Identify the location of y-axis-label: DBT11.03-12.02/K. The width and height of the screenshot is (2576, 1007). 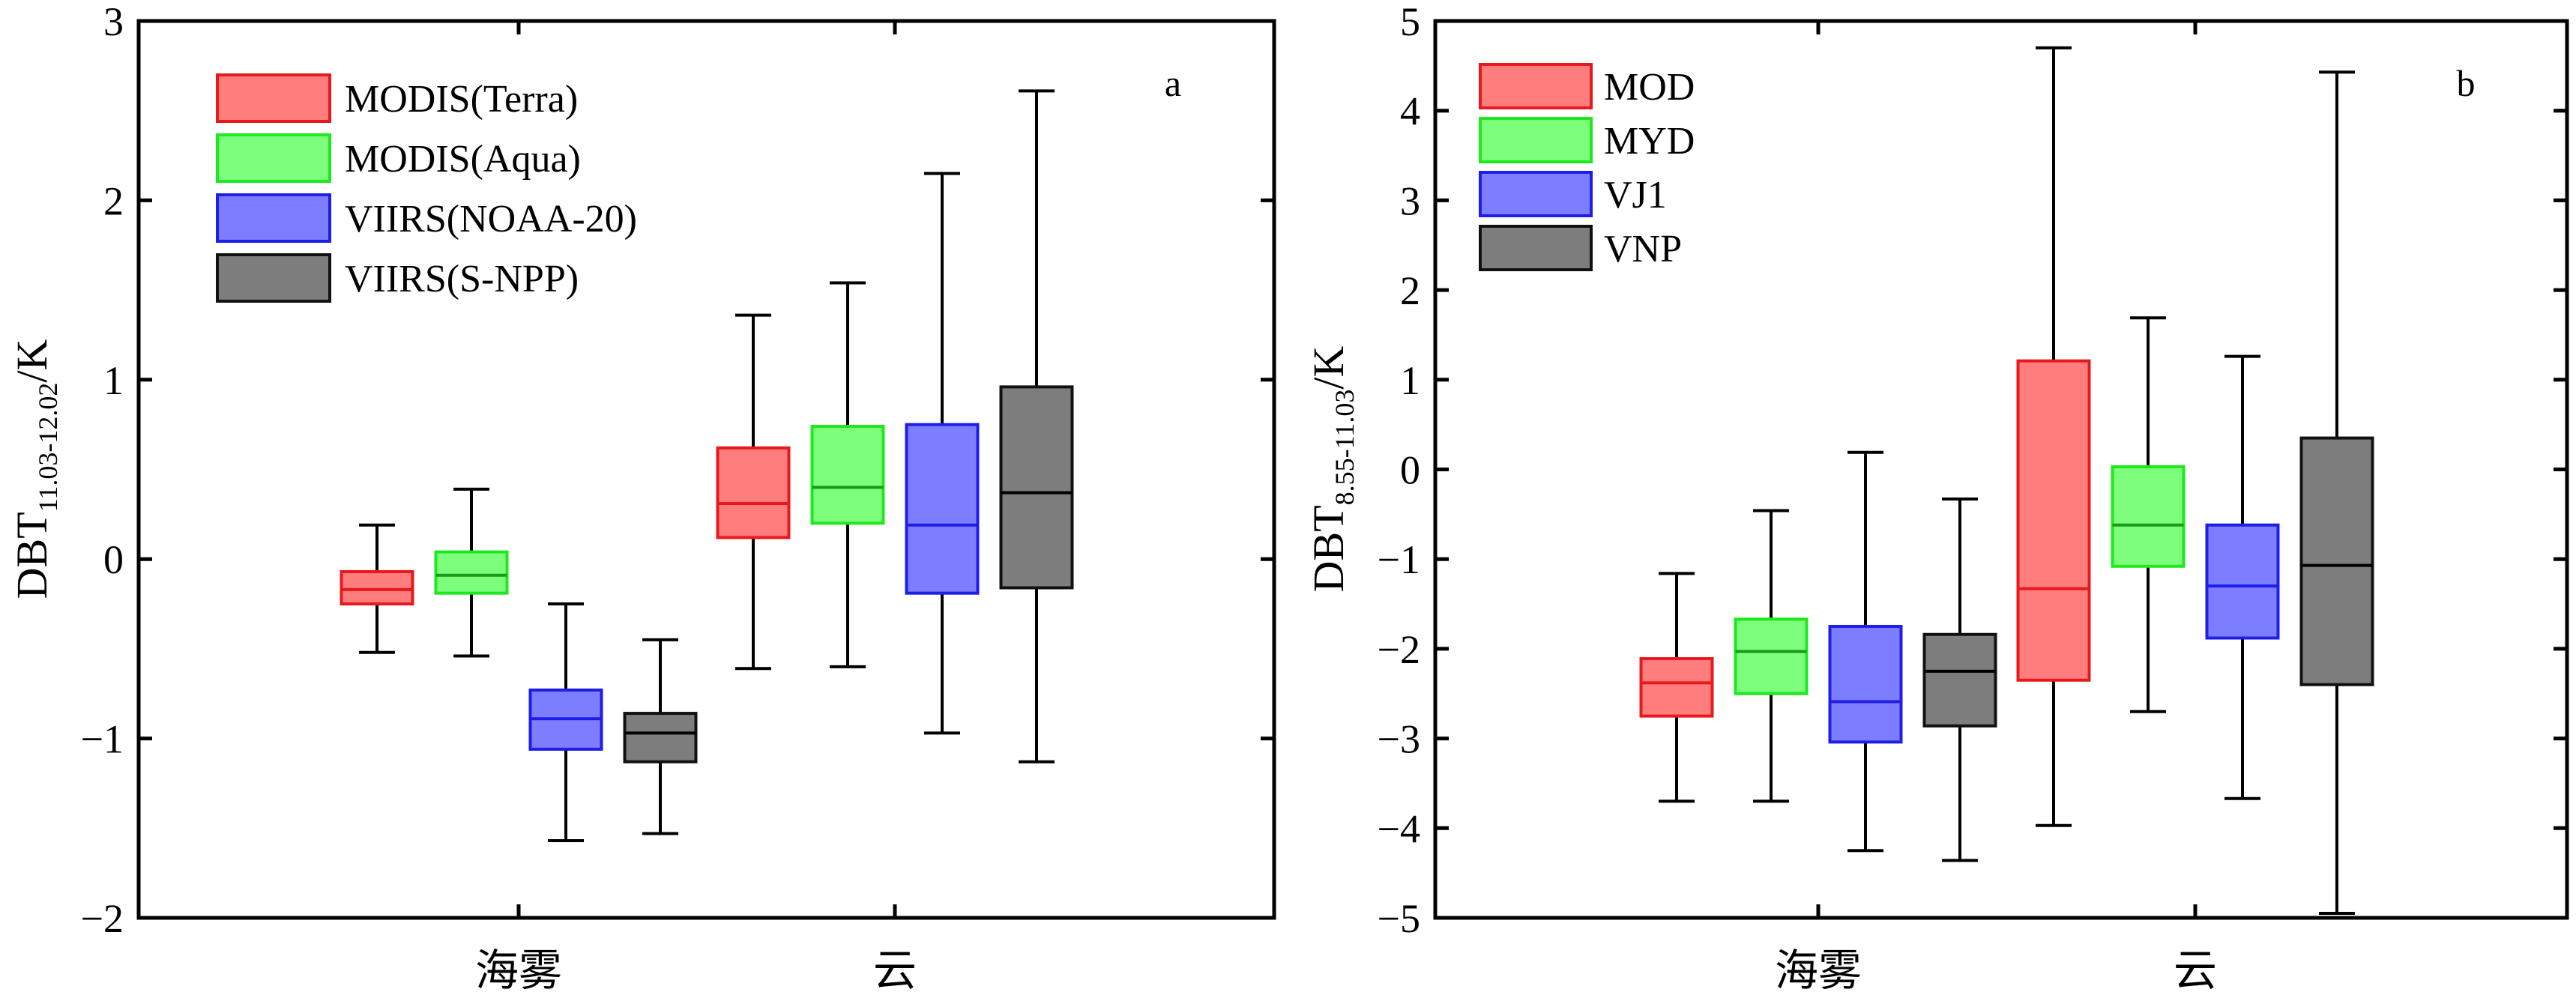
(35, 469).